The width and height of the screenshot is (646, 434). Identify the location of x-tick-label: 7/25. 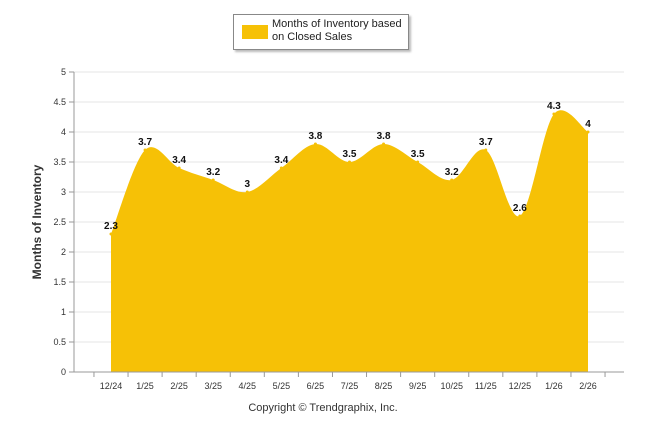
(350, 386).